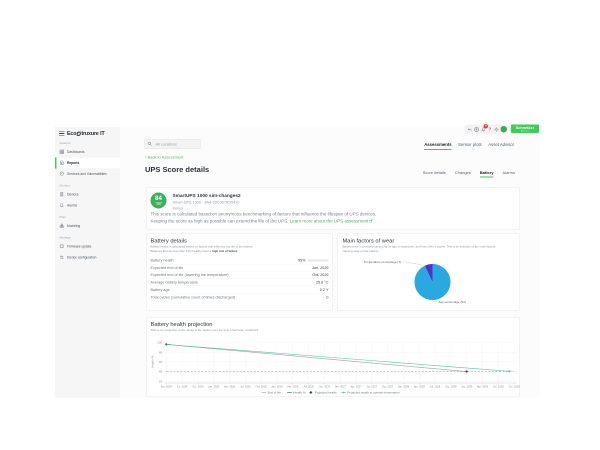 This screenshot has width=600, height=450. What do you see at coordinates (182, 386) in the screenshot?
I see `svg-text: Jul. 2024` at bounding box center [182, 386].